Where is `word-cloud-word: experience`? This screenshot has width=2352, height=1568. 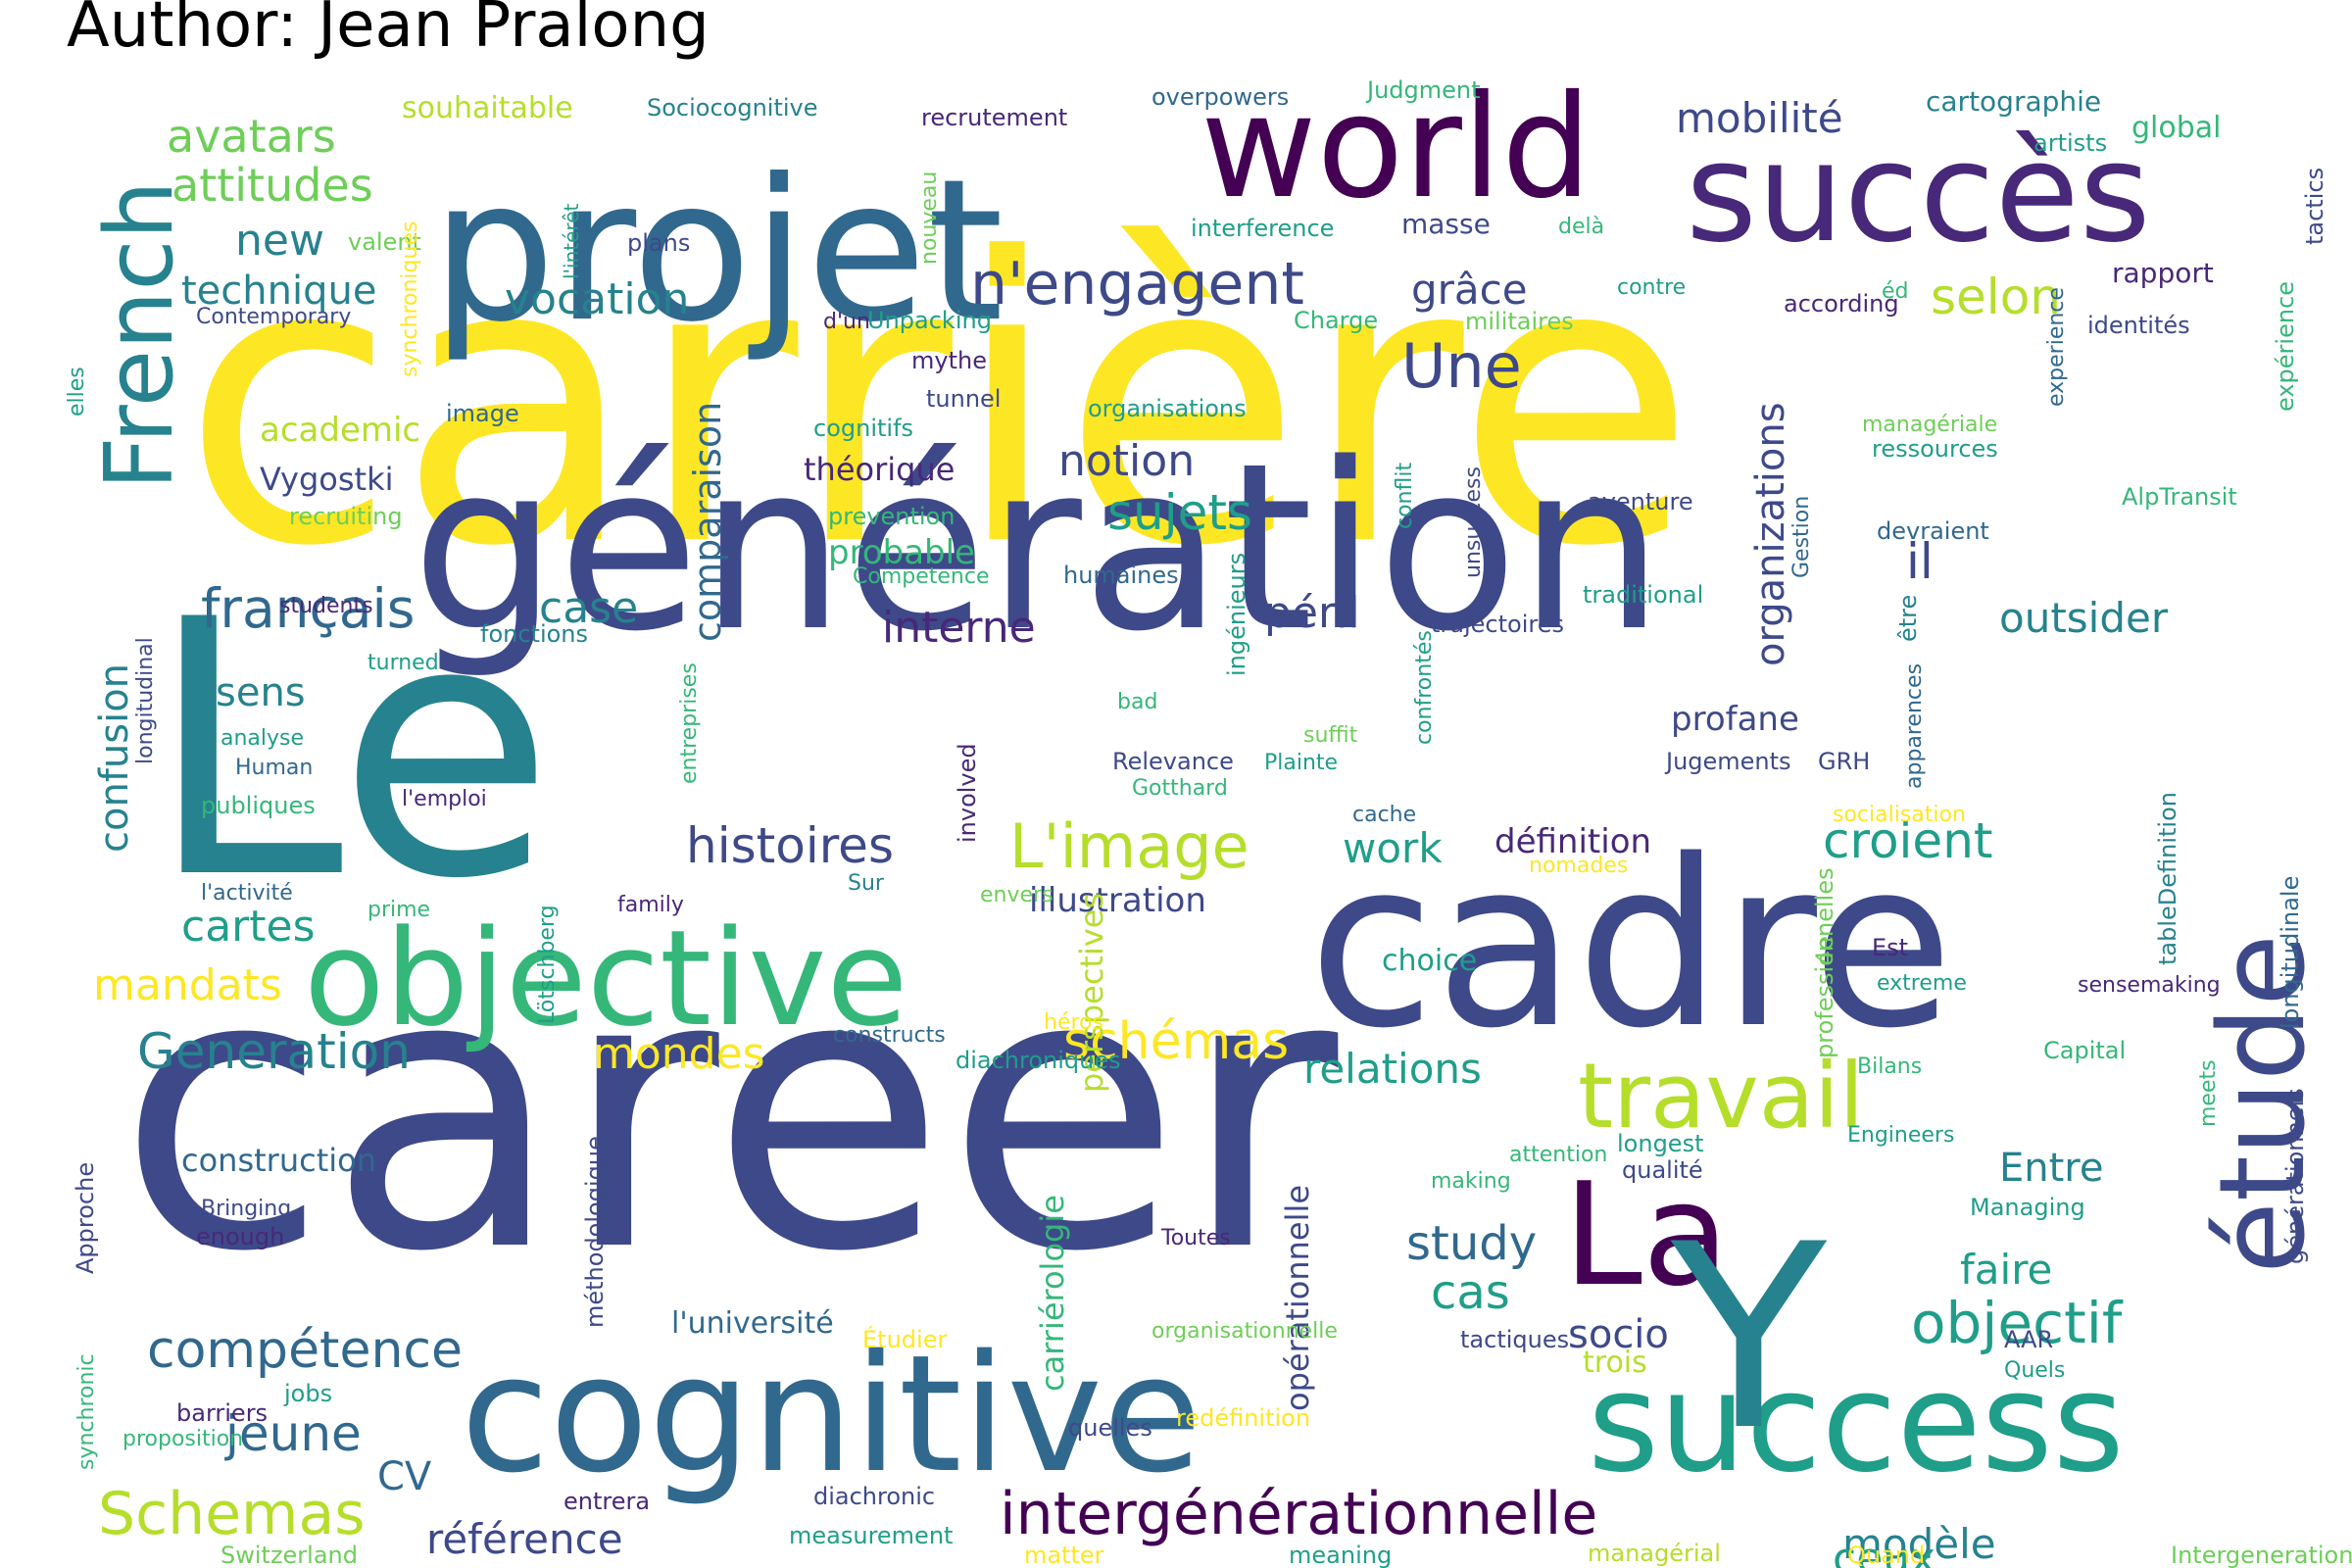 word-cloud-word: experience is located at coordinates (2056, 347).